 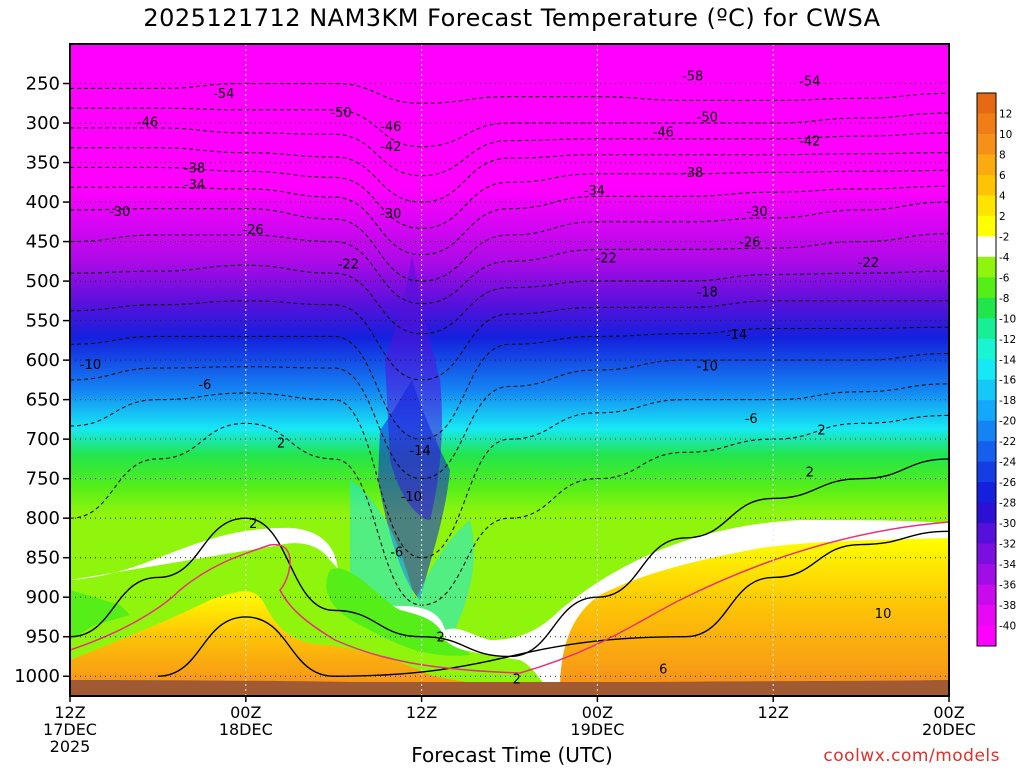 What do you see at coordinates (43, 321) in the screenshot?
I see `y-tick-label: 550` at bounding box center [43, 321].